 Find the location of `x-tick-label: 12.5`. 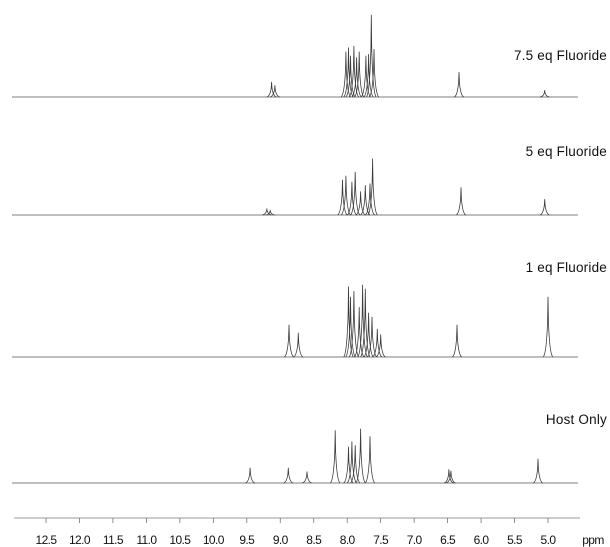

x-tick-label: 12.5 is located at coordinates (47, 540).